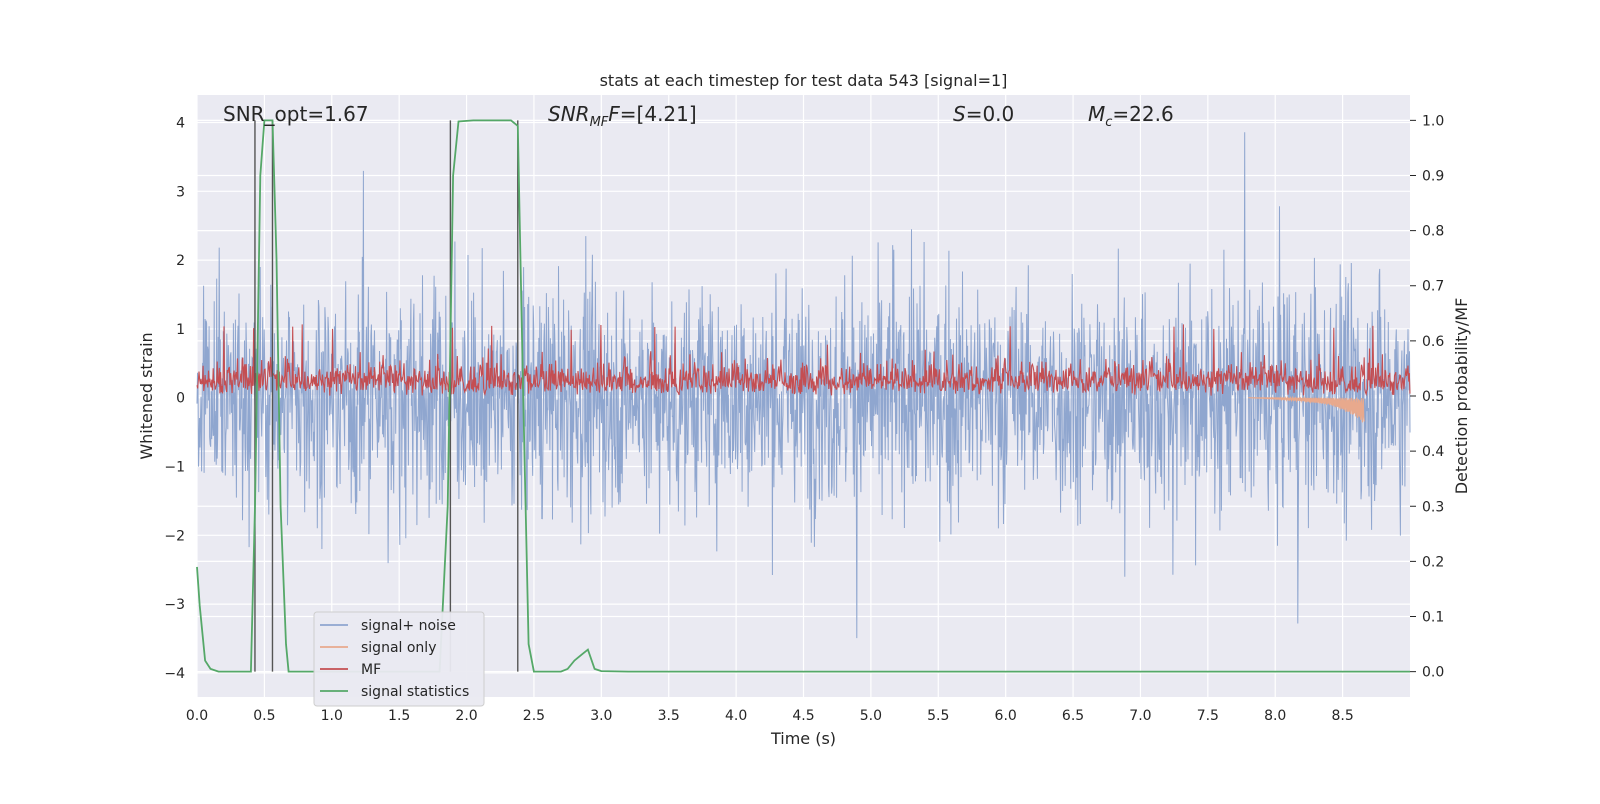 This screenshot has height=804, width=1600. Describe the element at coordinates (1006, 716) in the screenshot. I see `x-tick-label: 6.0` at that location.